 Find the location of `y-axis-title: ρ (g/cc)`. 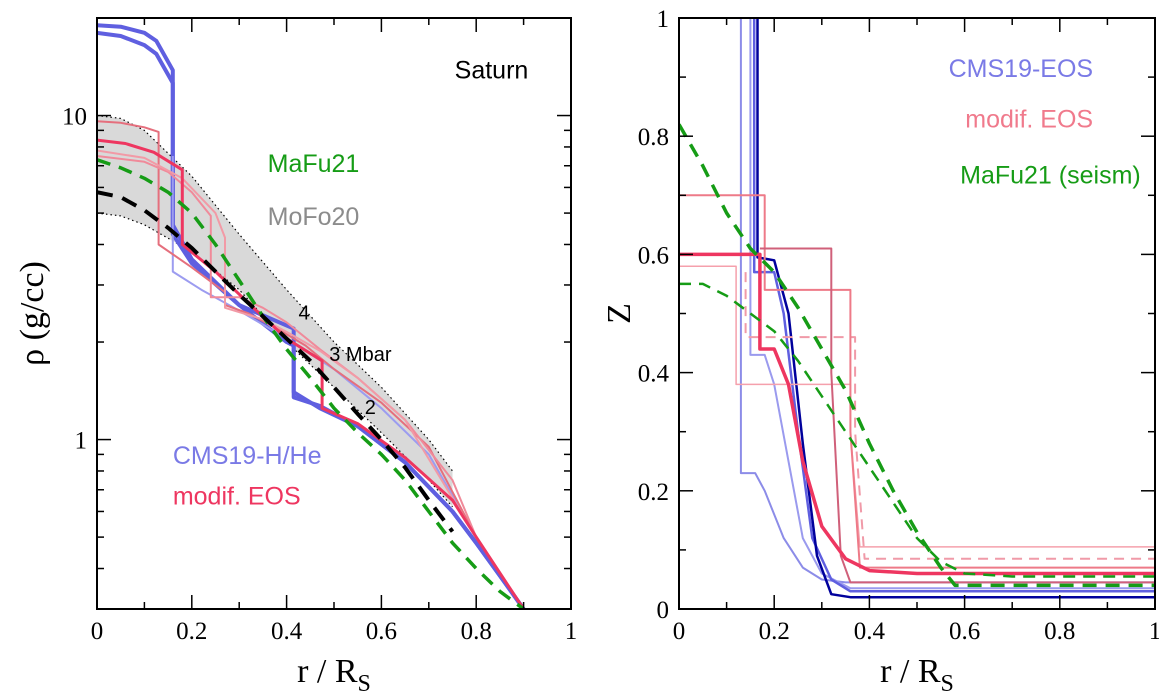

y-axis-title: ρ (g/cc) is located at coordinates (32, 313).